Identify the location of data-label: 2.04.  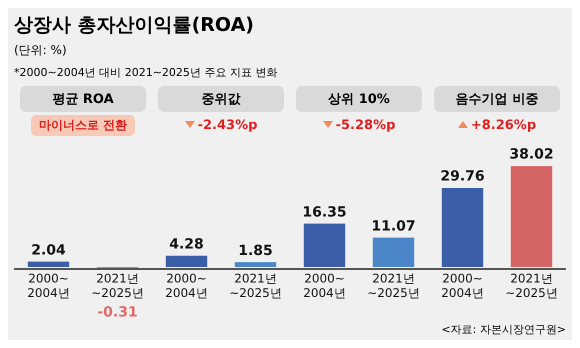
(48, 250).